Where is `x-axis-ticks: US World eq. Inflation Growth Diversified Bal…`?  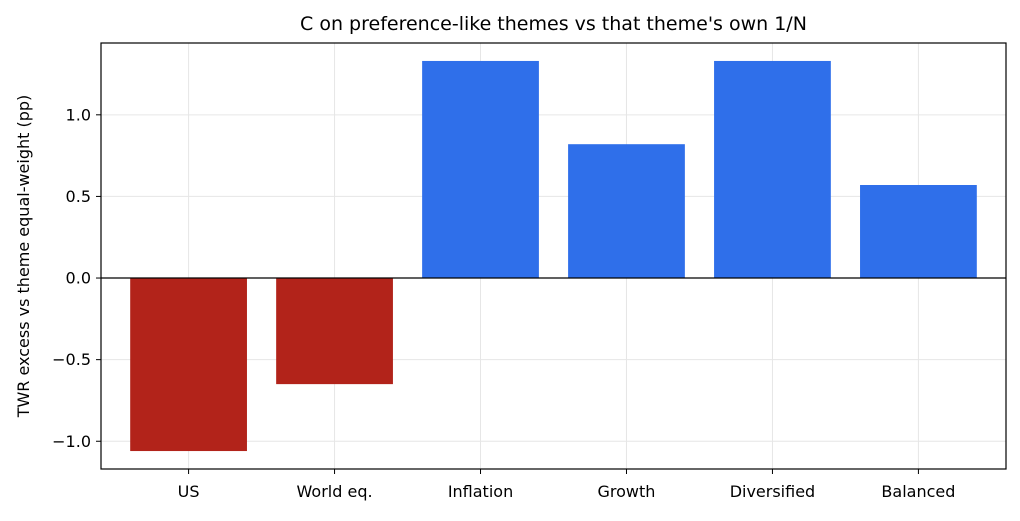 x-axis-ticks: US World eq. Inflation Growth Diversified Bal… is located at coordinates (566, 485).